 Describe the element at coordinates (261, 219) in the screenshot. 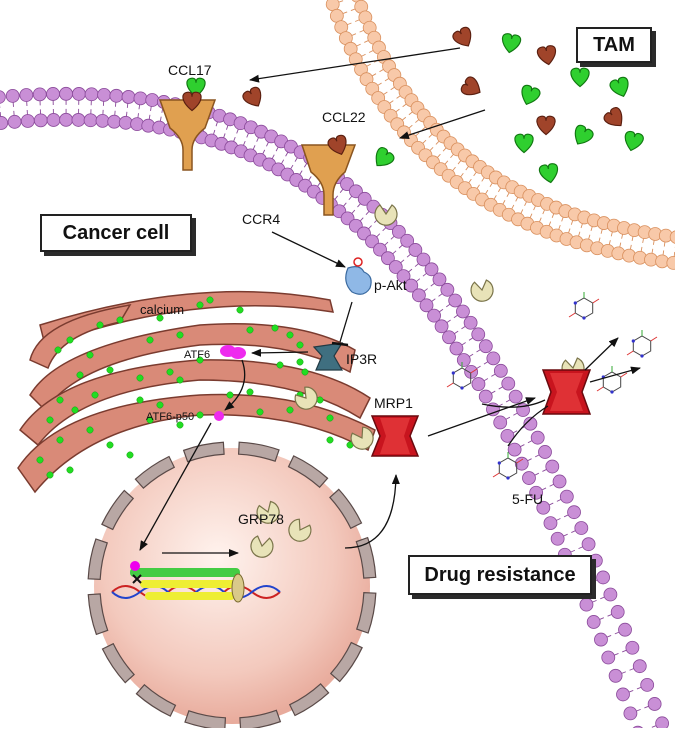

I see `ccr4-label: CCR4` at that location.